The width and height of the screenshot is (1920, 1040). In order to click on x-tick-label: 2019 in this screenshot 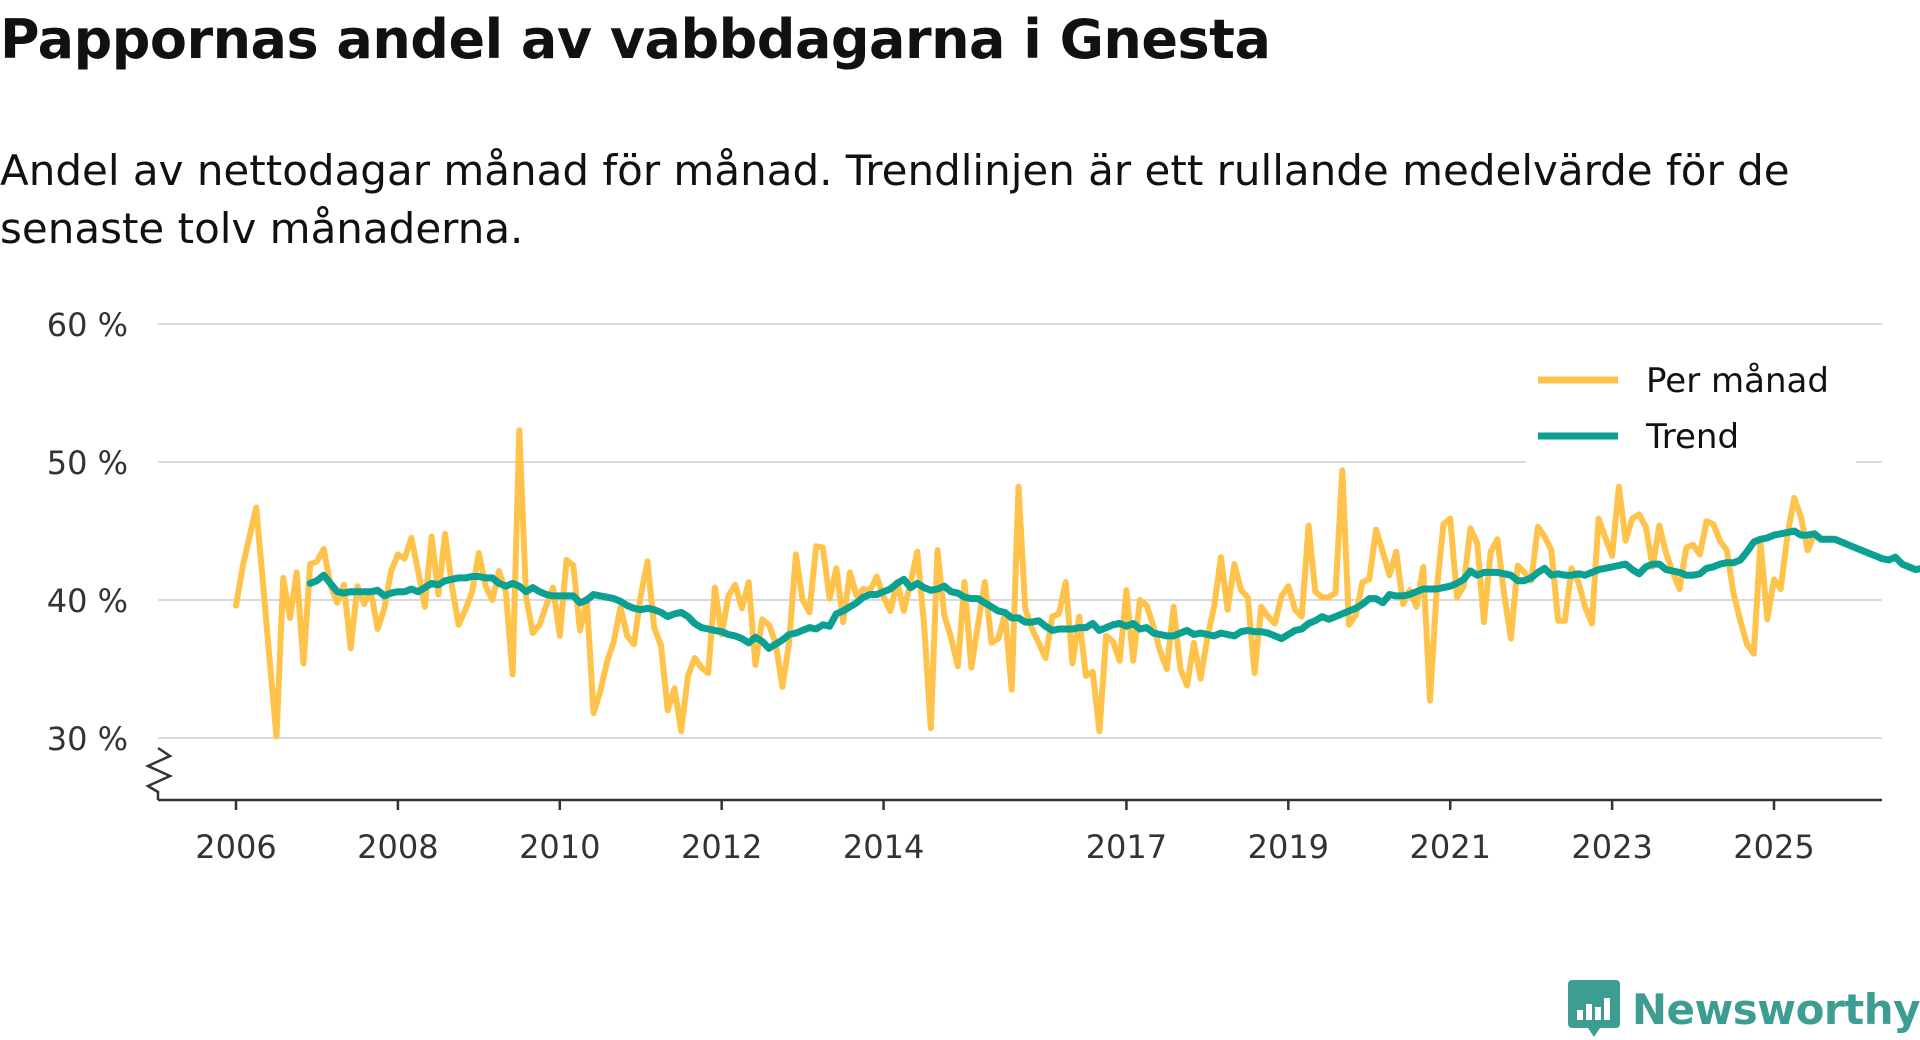, I will do `click(1288, 847)`.